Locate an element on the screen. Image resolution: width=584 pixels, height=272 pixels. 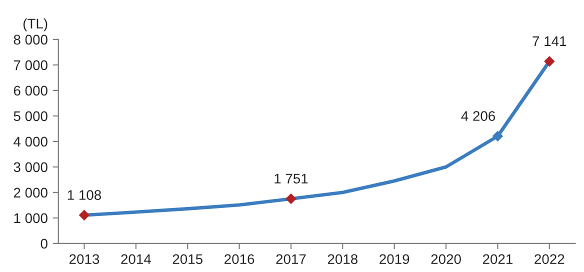
x-tick-label: 2022 is located at coordinates (549, 259).